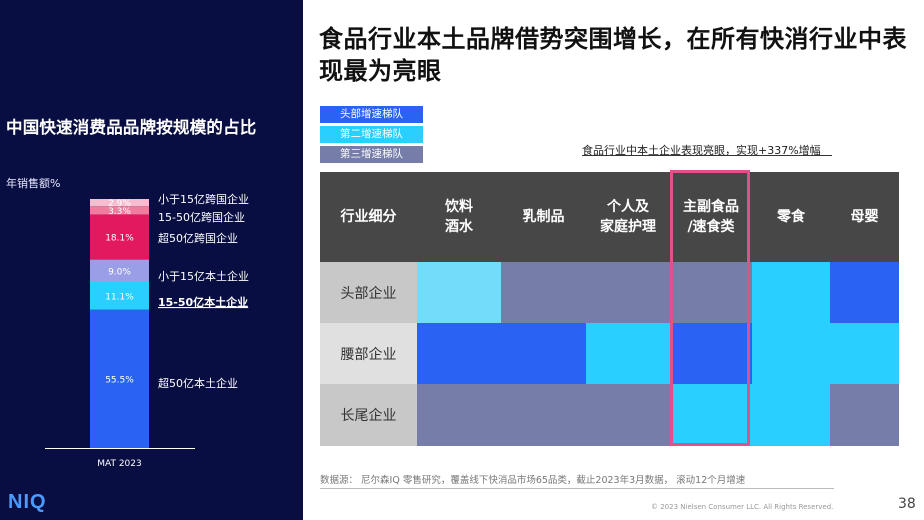 The width and height of the screenshot is (924, 520). I want to click on left-chart-title: 中国快速消费品品牌按规模的占比, so click(131, 127).